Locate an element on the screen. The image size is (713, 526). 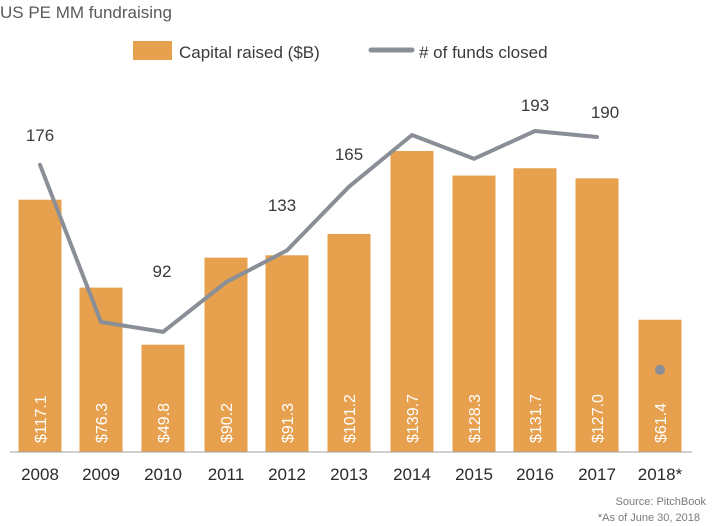
bar-2013 is located at coordinates (349, 342).